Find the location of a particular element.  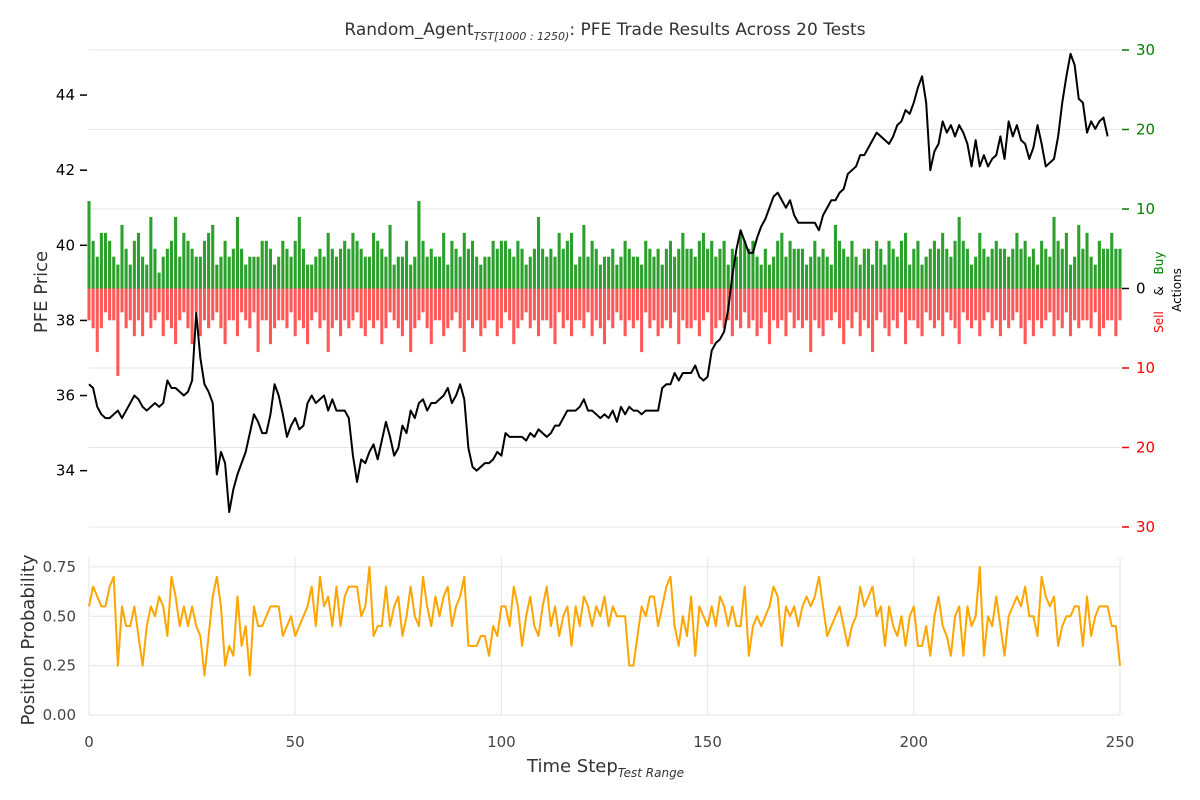

price-tick-label: 42 is located at coordinates (65, 170).